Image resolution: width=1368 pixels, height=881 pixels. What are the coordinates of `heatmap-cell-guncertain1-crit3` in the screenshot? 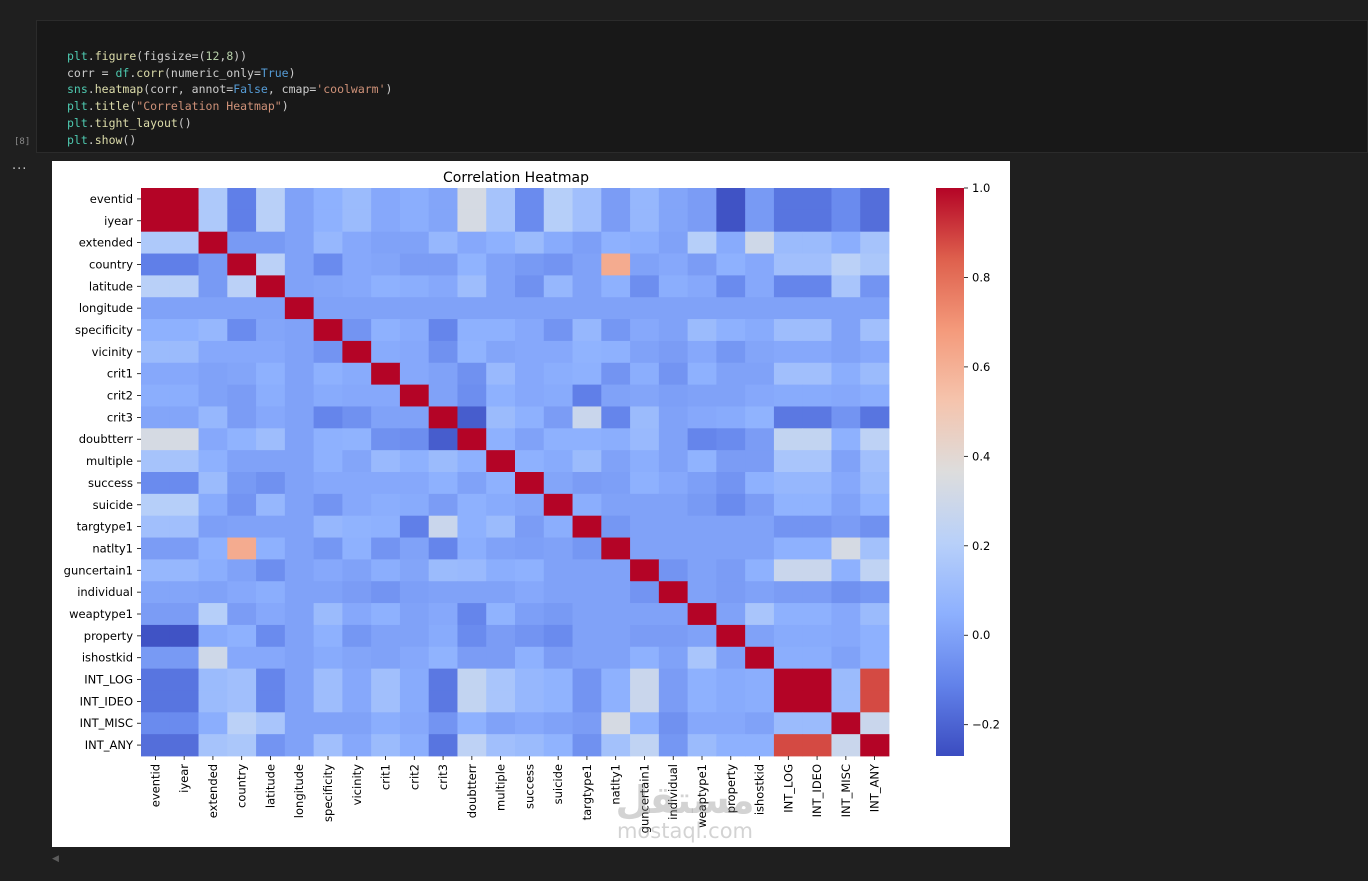 It's located at (443, 570).